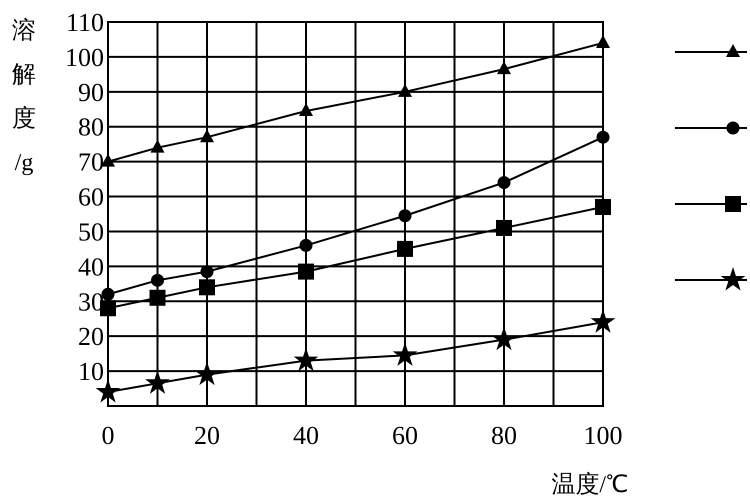 The height and width of the screenshot is (500, 750). What do you see at coordinates (91, 371) in the screenshot?
I see `y-tick-label: 10` at bounding box center [91, 371].